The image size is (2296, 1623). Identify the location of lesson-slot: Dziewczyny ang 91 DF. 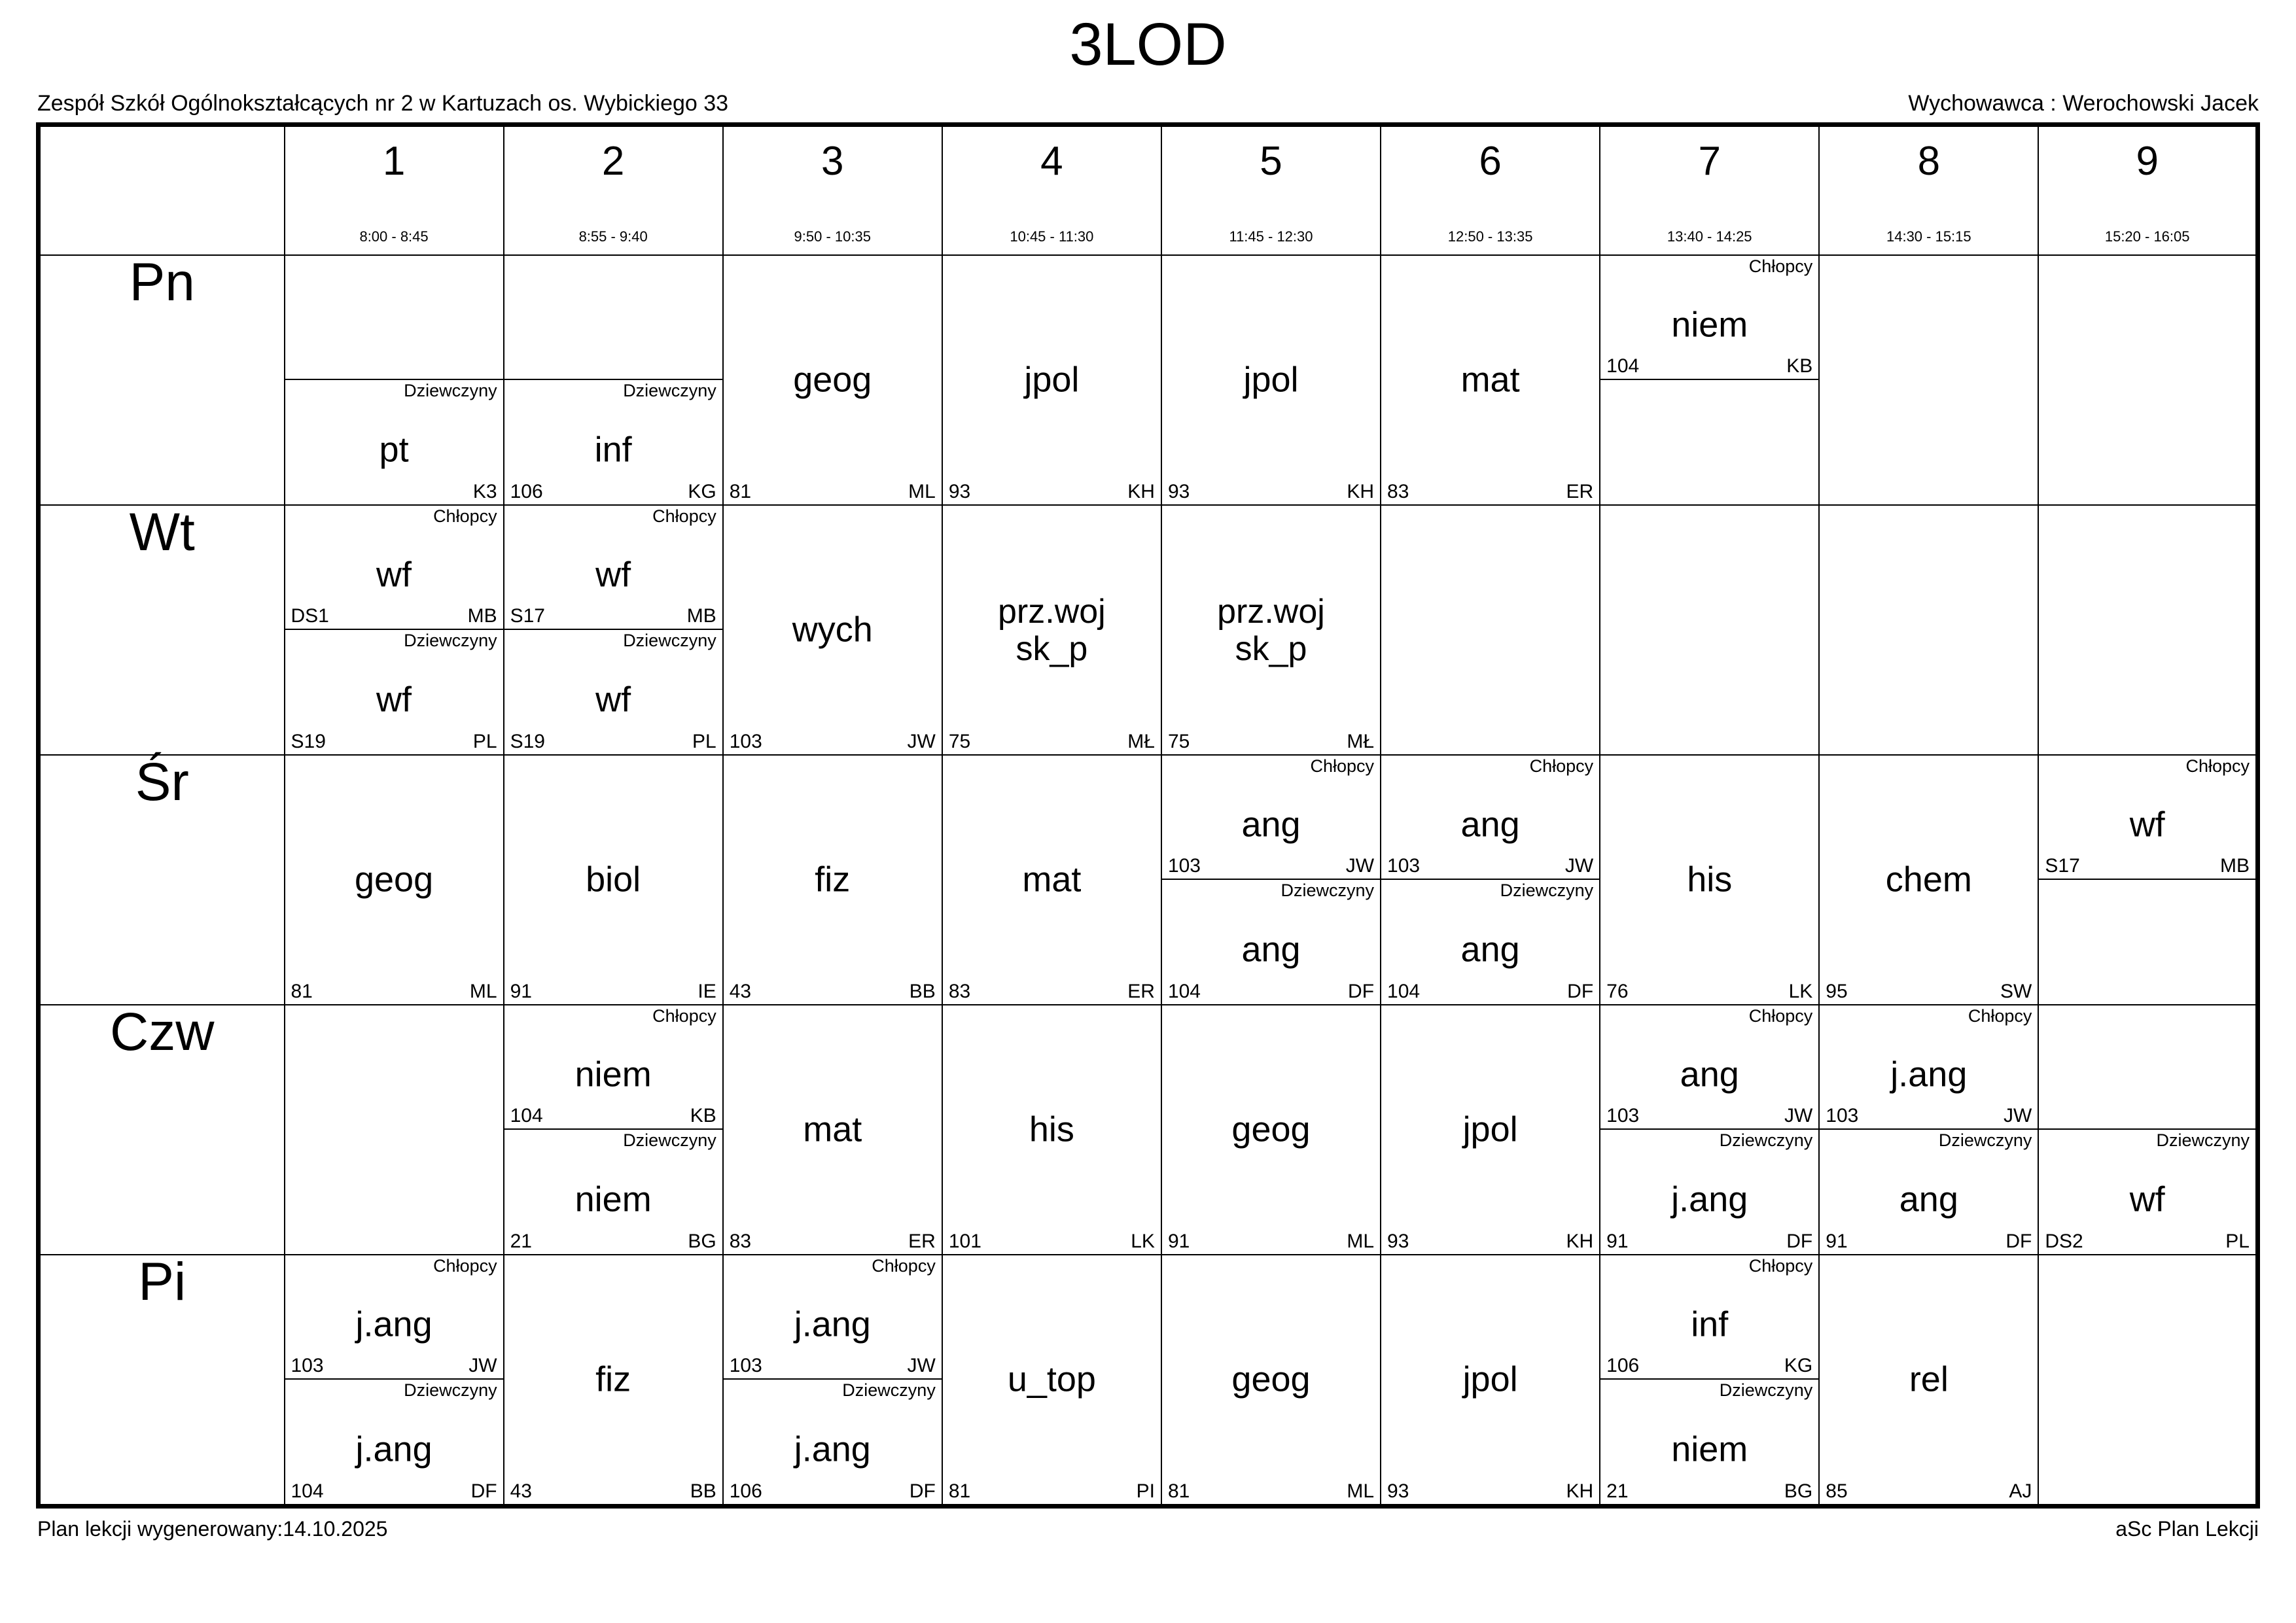
(1929, 1192).